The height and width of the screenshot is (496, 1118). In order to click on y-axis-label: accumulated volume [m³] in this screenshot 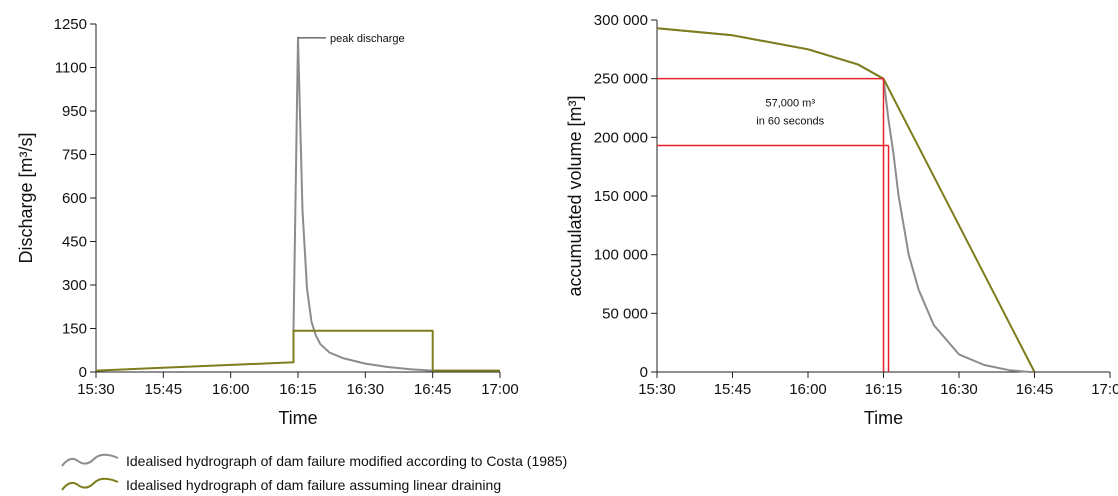, I will do `click(575, 195)`.